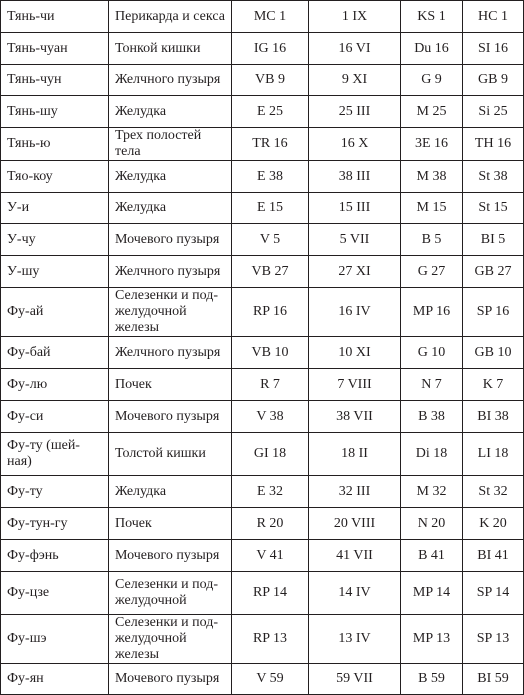 The image size is (524, 695). Describe the element at coordinates (431, 48) in the screenshot. I see `code-german-cell: Du 16` at that location.